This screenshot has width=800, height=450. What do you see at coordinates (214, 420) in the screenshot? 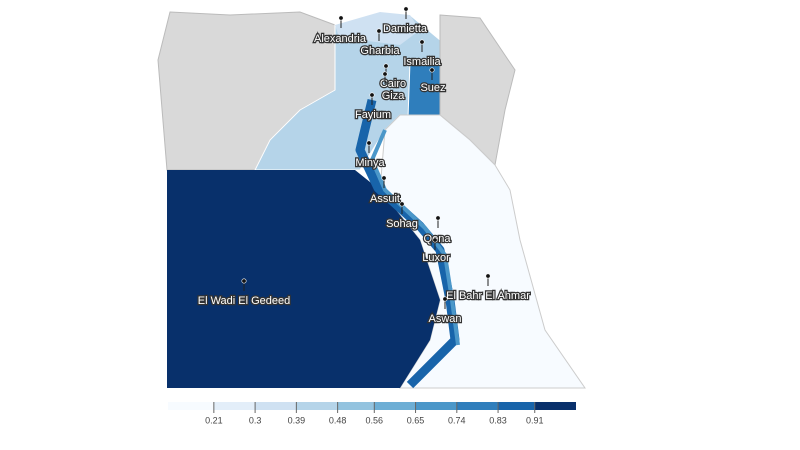
I see `legend-tick-label: 0.21` at bounding box center [214, 420].